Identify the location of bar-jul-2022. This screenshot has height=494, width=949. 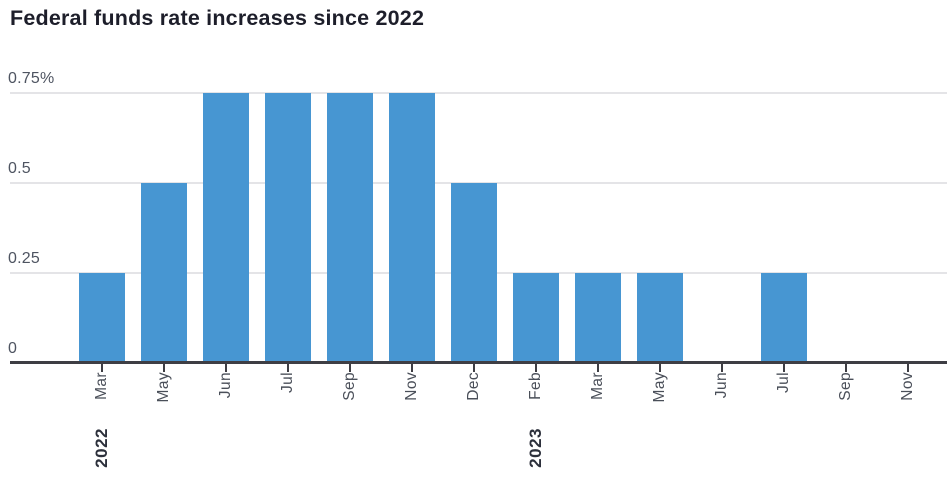
(288, 228).